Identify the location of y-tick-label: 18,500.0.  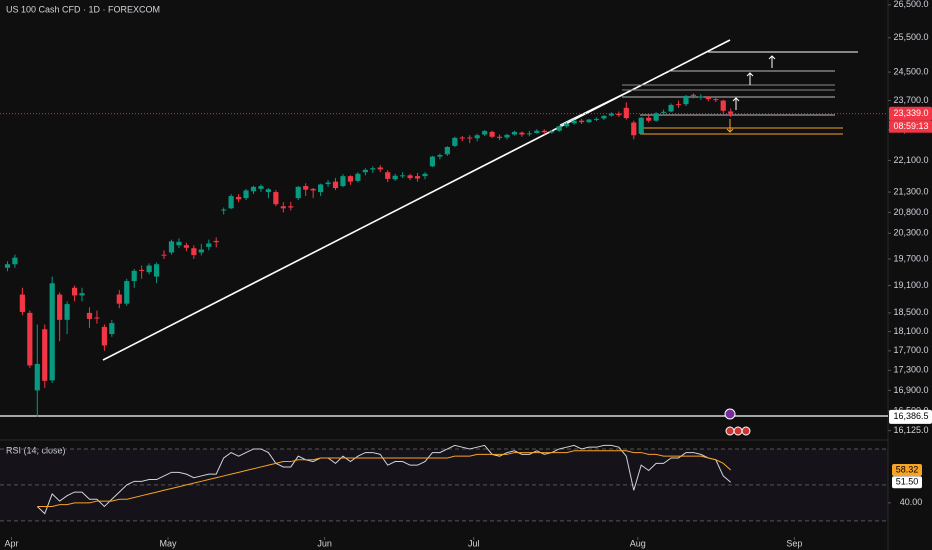
(910, 312).